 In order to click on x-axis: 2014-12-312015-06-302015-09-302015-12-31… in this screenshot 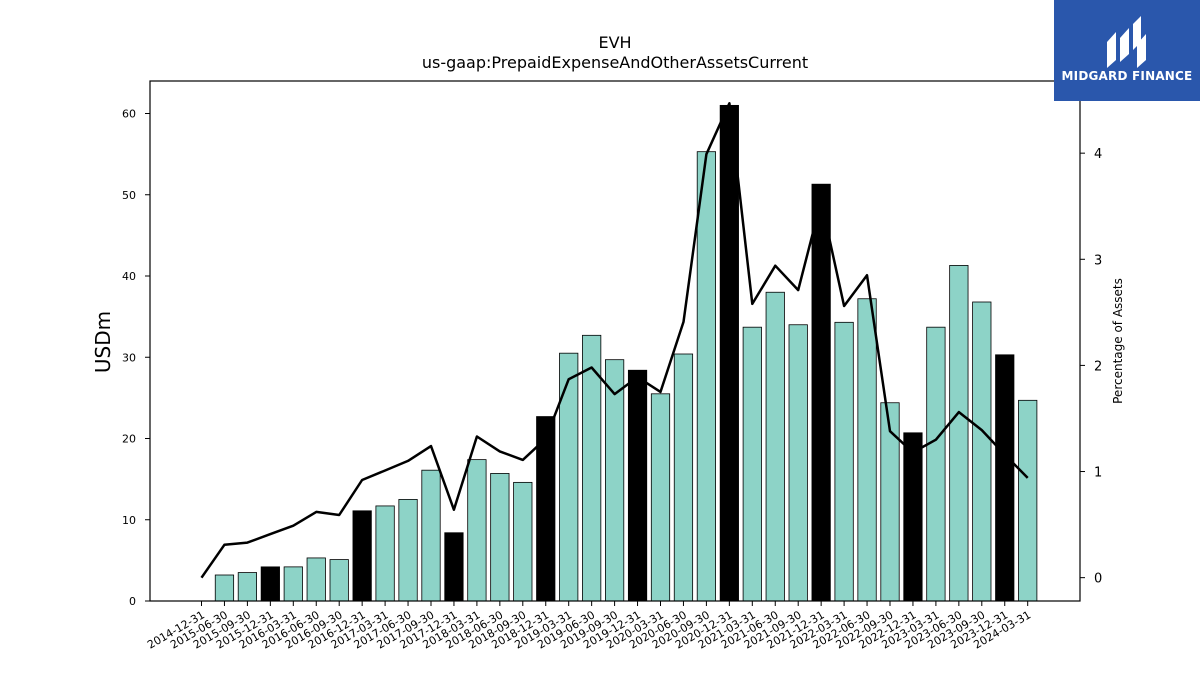, I will do `click(589, 626)`.